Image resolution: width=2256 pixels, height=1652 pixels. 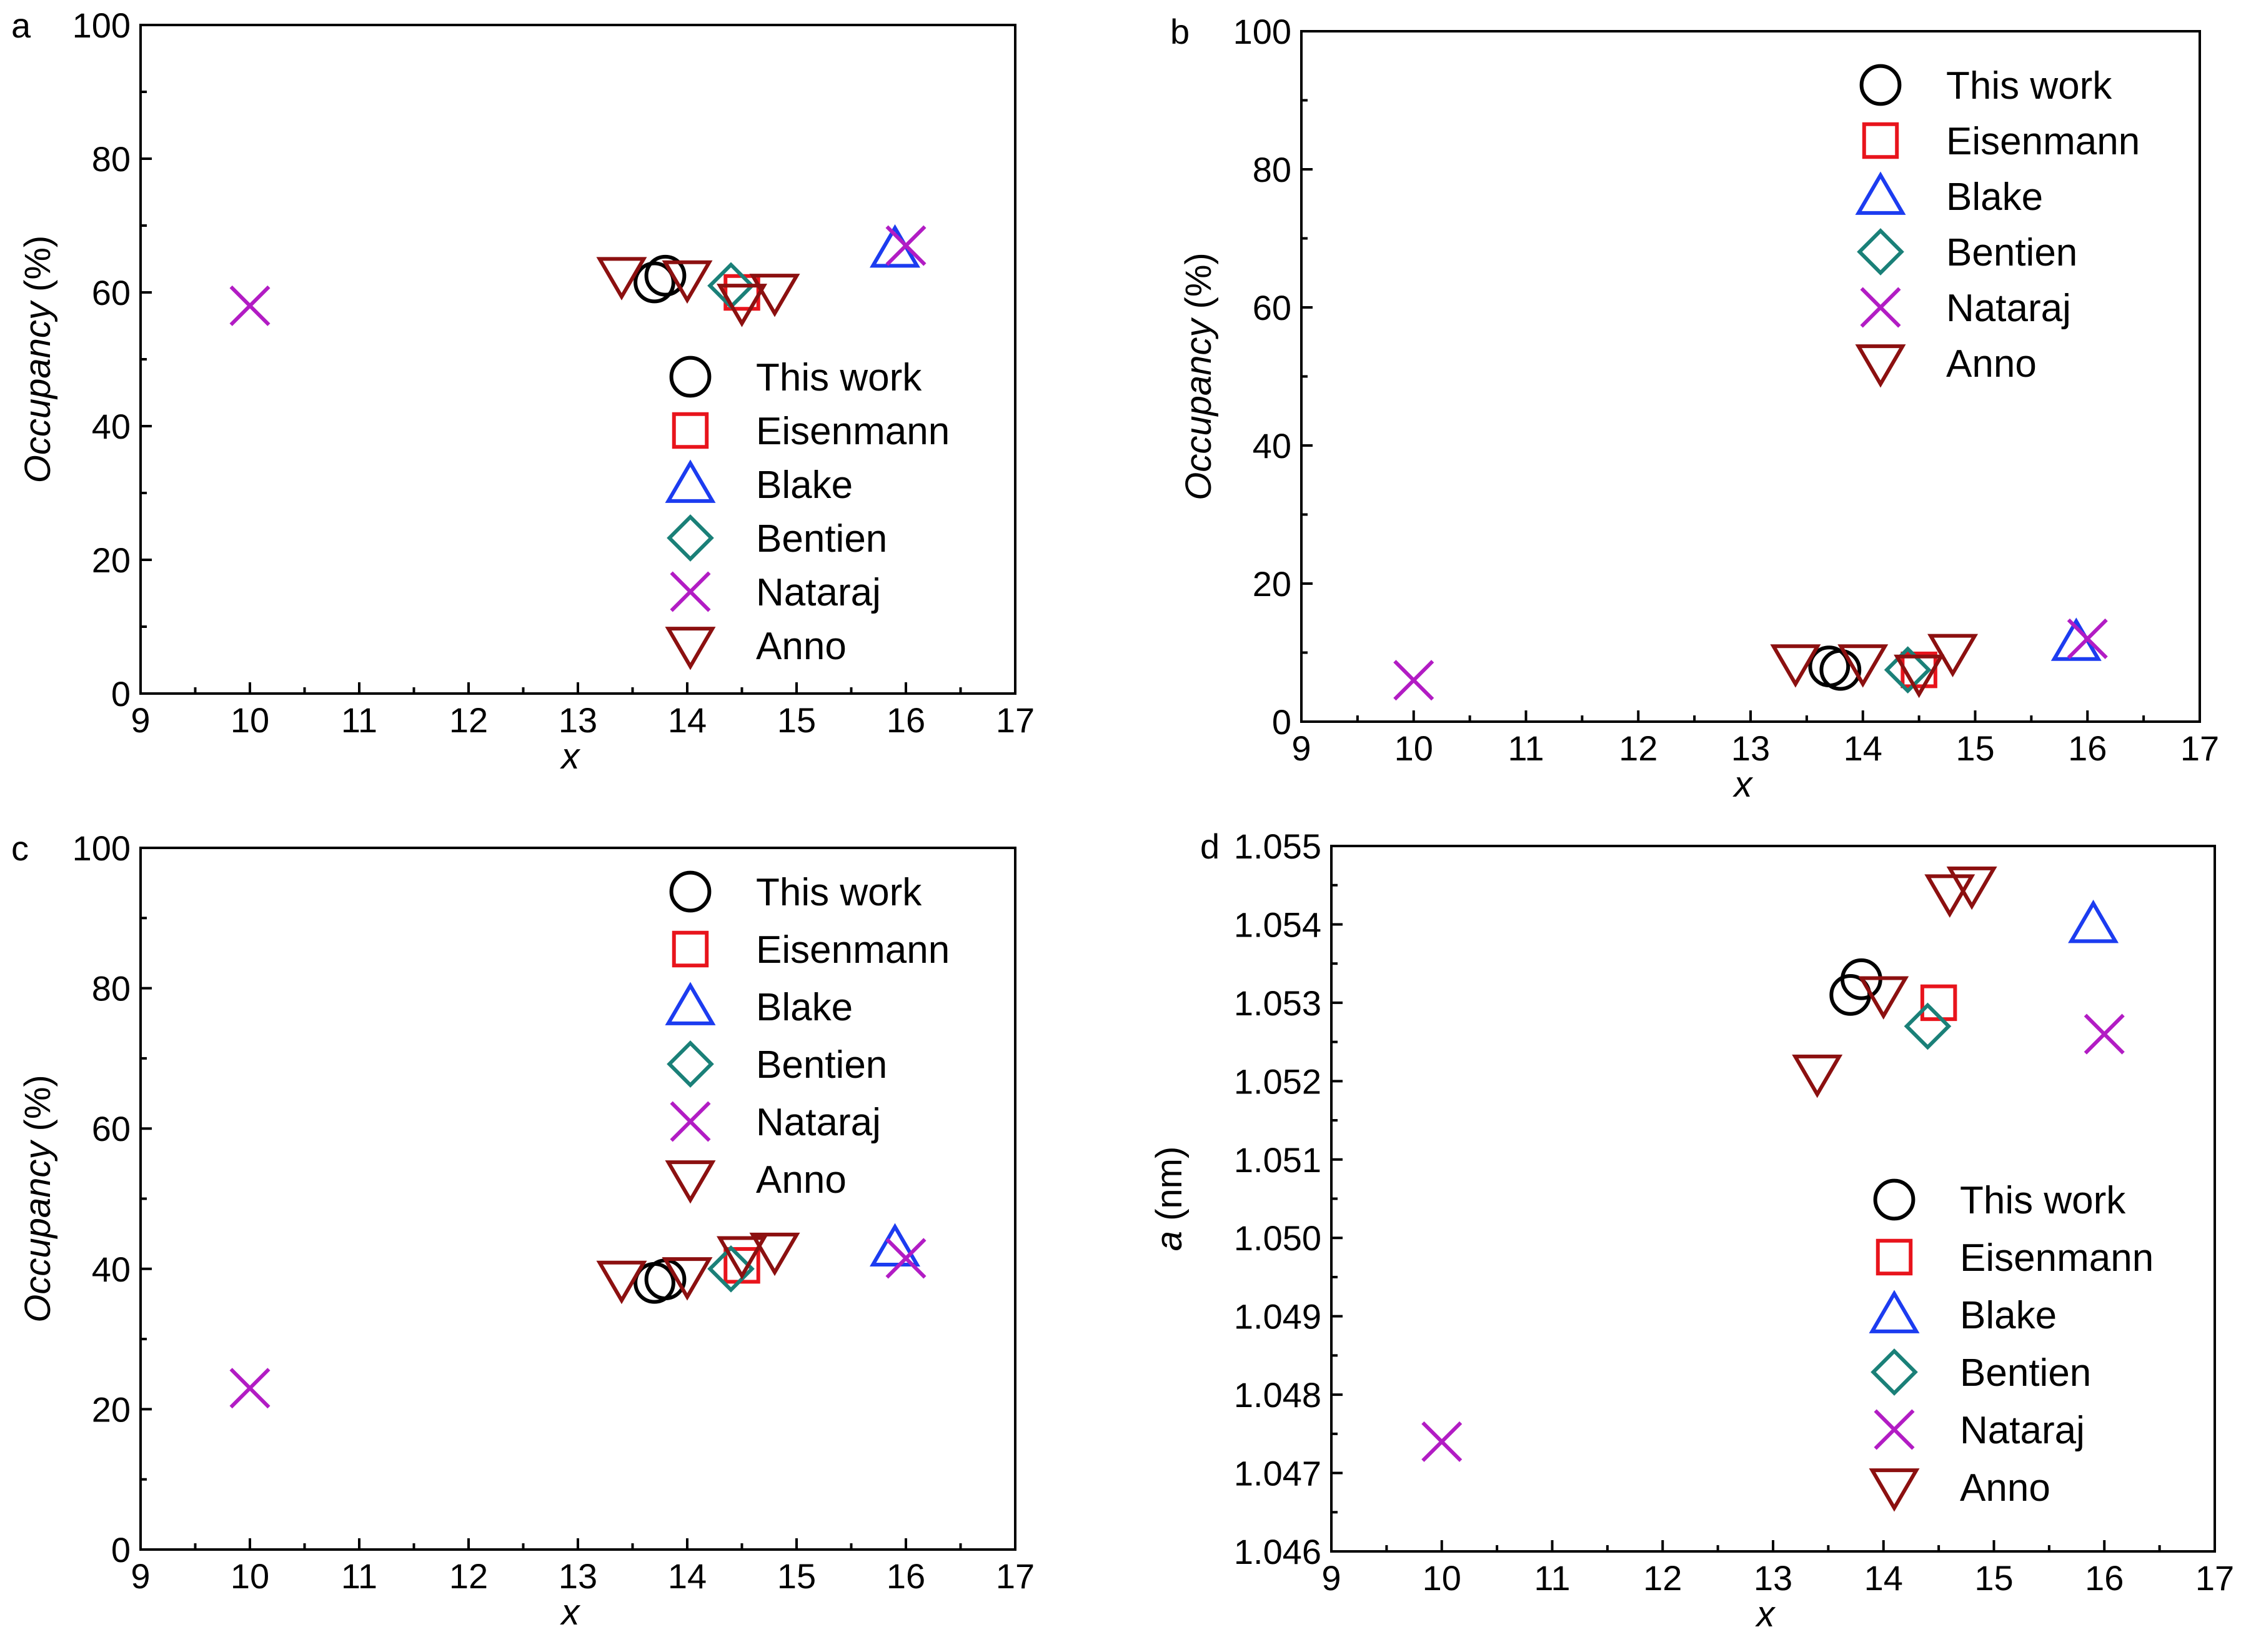 What do you see at coordinates (21, 26) in the screenshot?
I see `panel-label: a` at bounding box center [21, 26].